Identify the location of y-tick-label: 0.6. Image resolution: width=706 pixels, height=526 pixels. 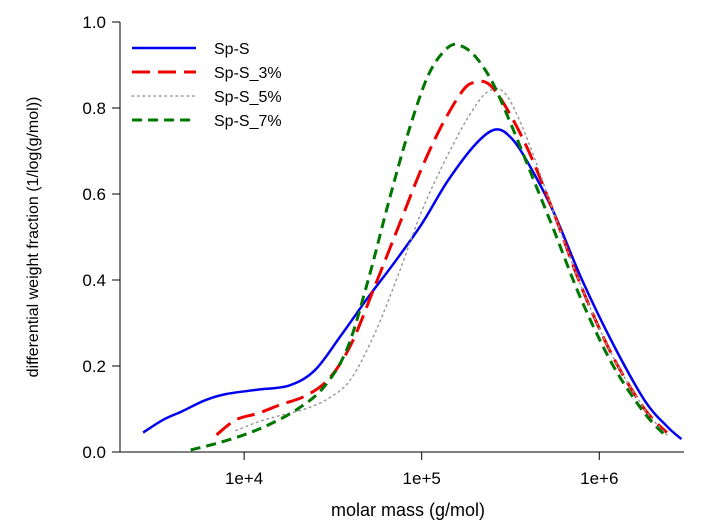
(94, 194).